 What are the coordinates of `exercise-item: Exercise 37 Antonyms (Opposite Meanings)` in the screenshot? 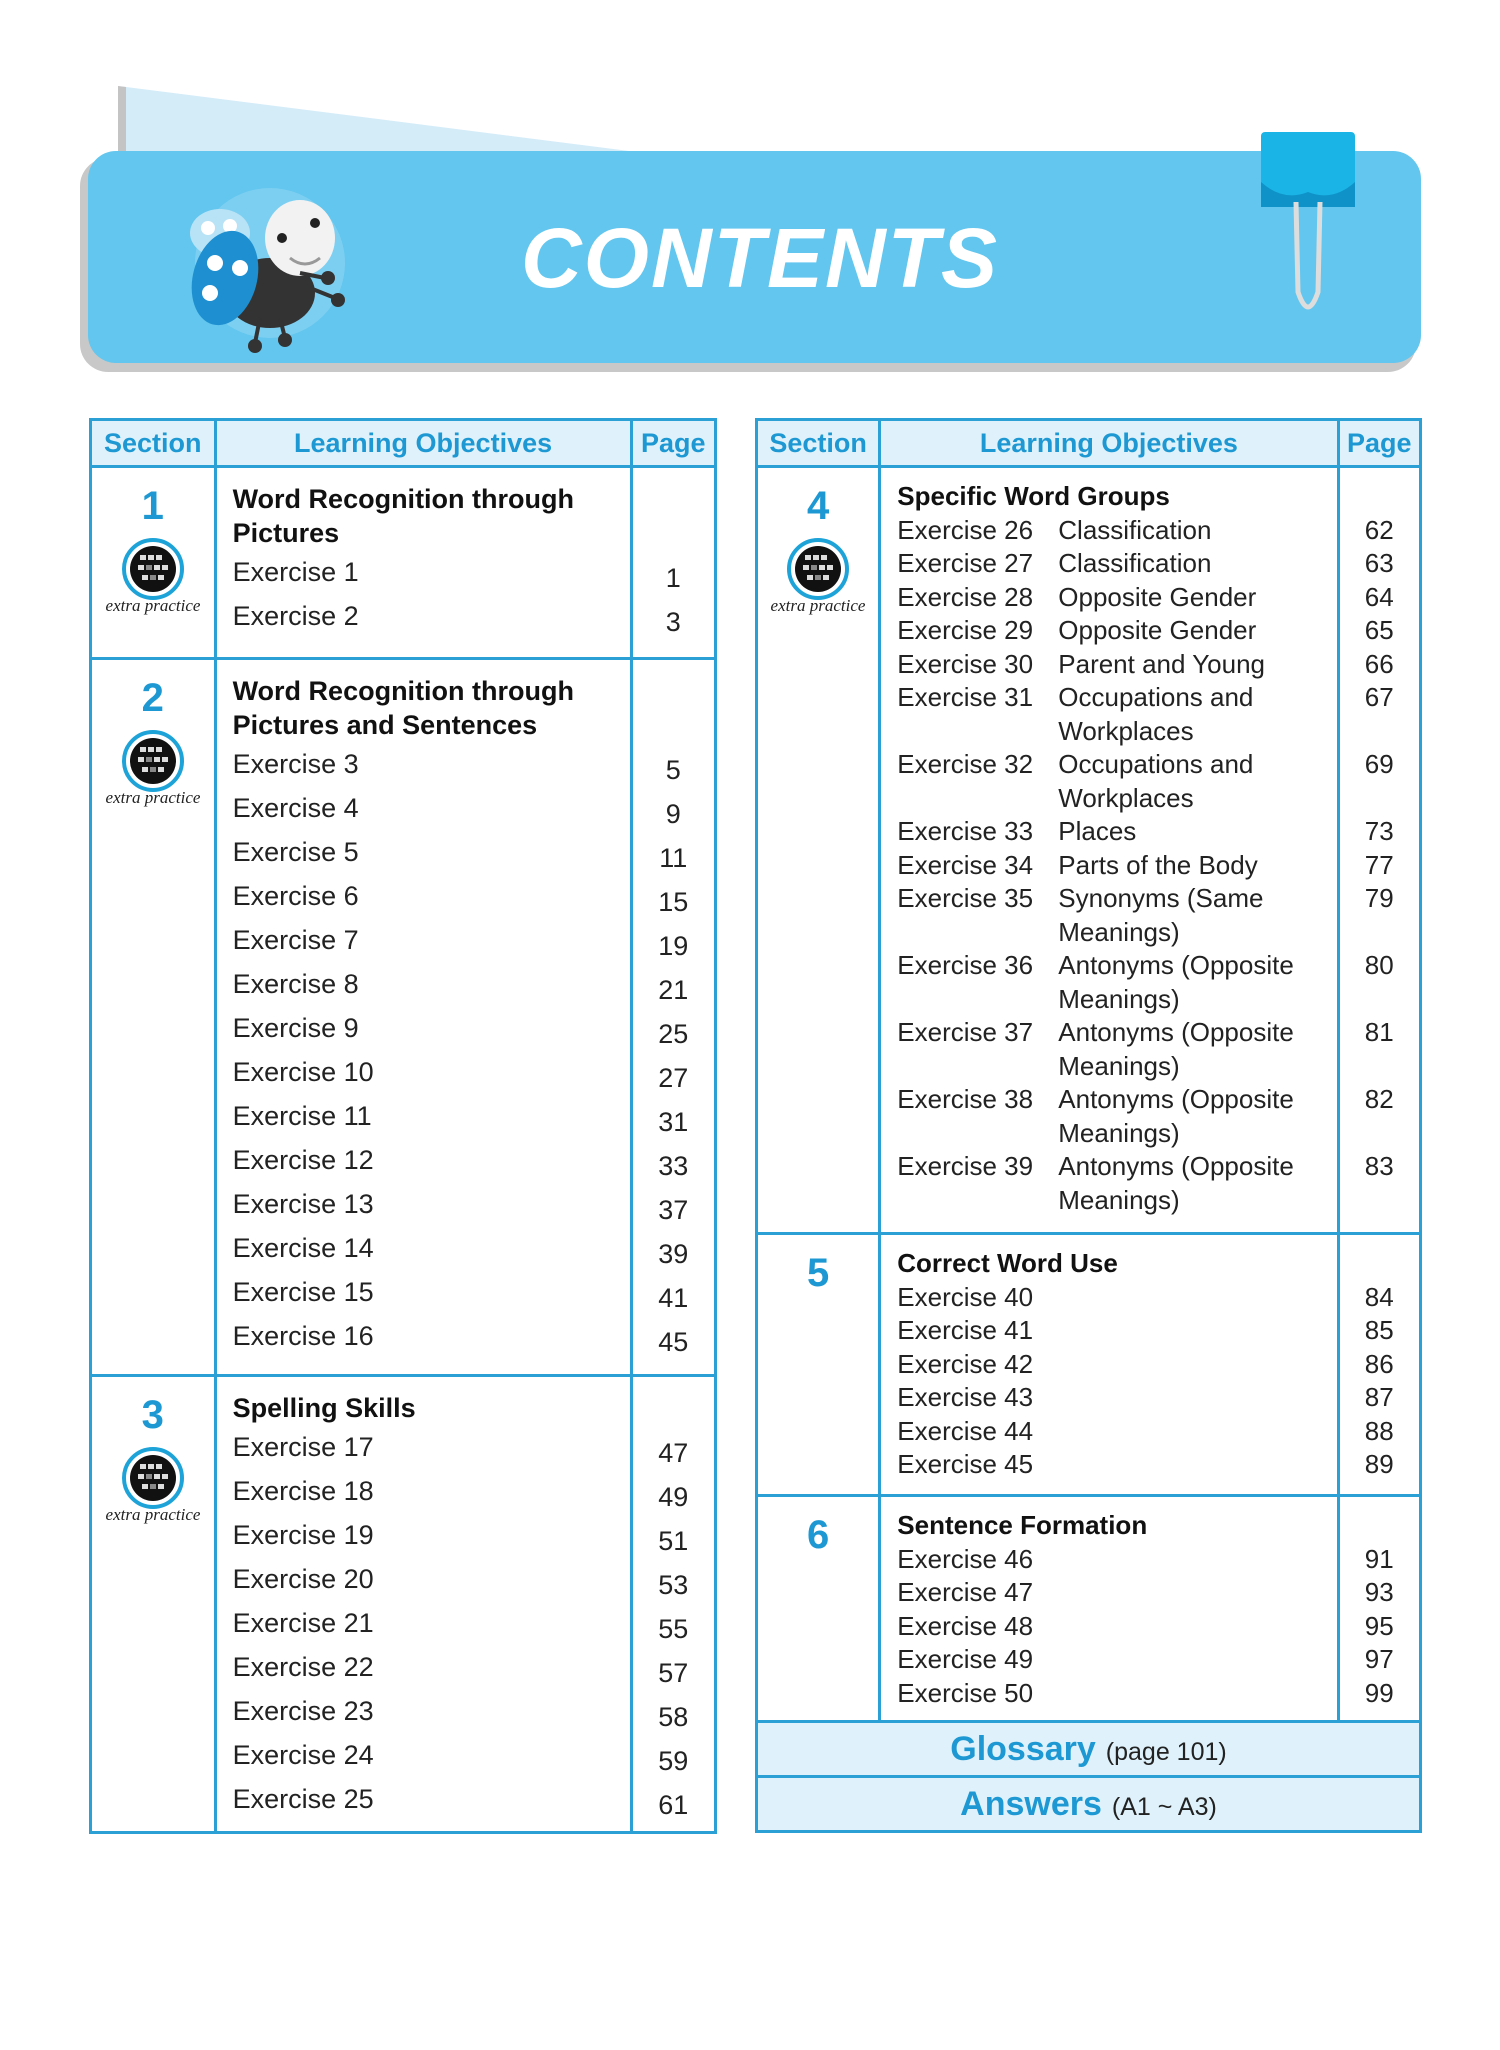 It's located at (1116, 1049).